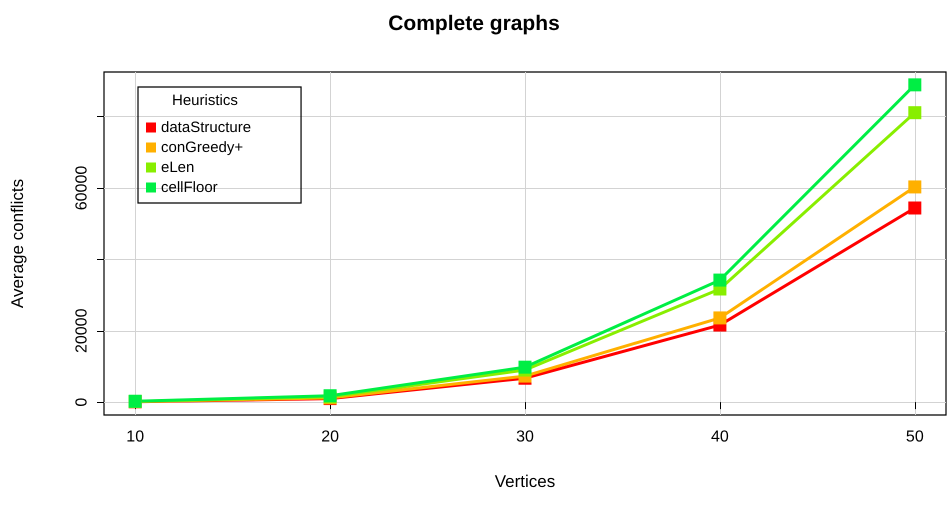 This screenshot has height=512, width=948. I want to click on y-axis-title: Average conflicts, so click(17, 243).